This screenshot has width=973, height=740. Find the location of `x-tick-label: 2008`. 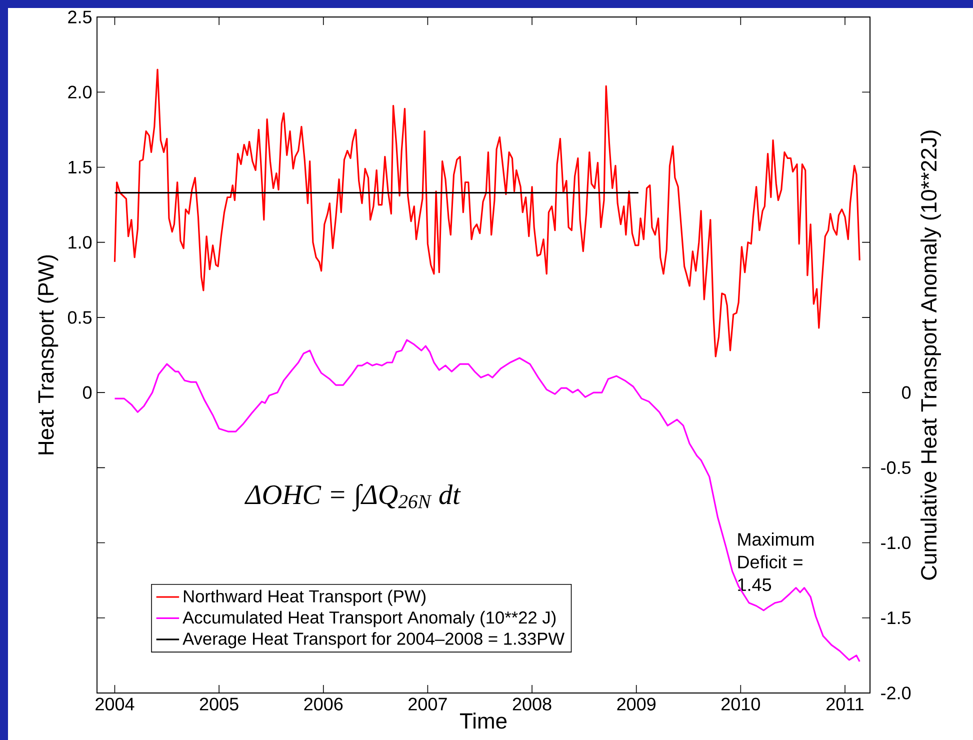

x-tick-label: 2008 is located at coordinates (532, 704).